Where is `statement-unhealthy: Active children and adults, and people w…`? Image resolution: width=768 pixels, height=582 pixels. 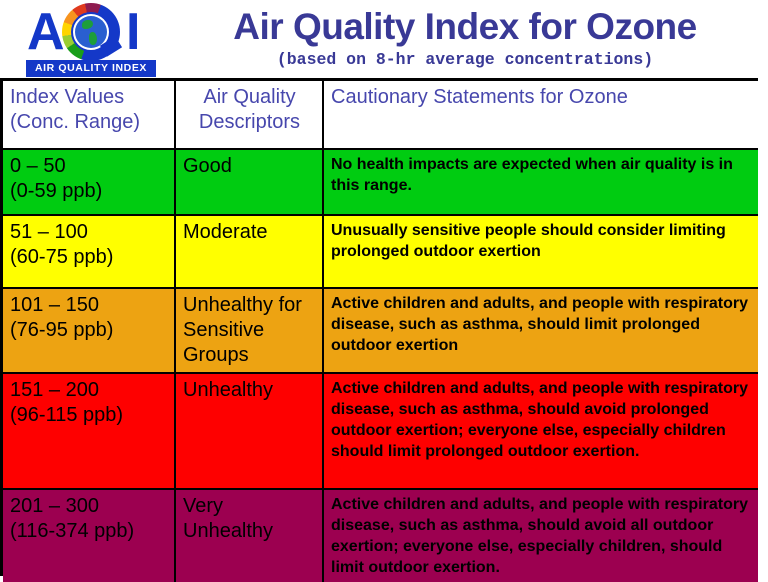
statement-unhealthy: Active children and adults, and people w… is located at coordinates (540, 431).